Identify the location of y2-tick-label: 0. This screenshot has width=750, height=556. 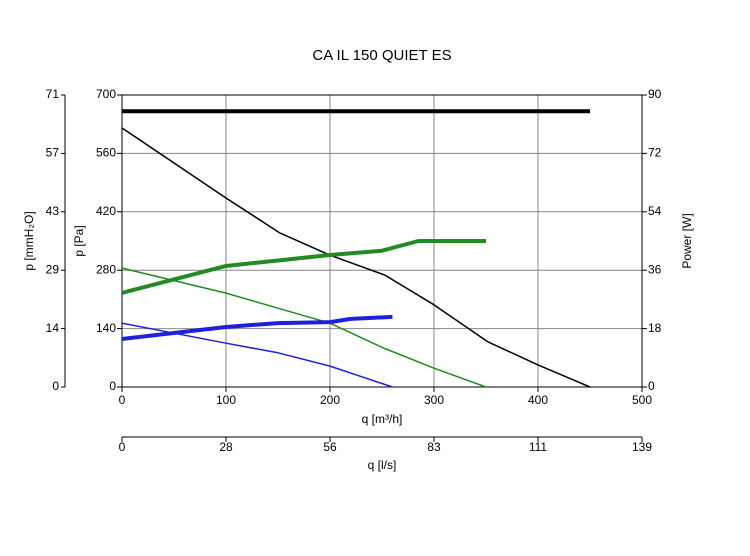
(651, 386).